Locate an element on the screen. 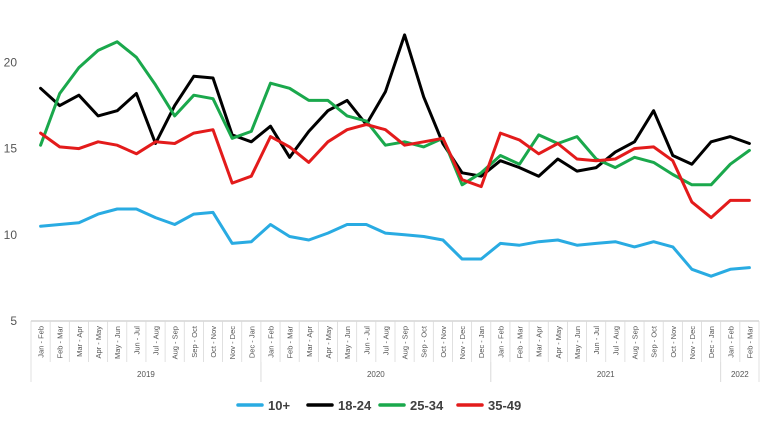  year-label: 2019 is located at coordinates (146, 374).